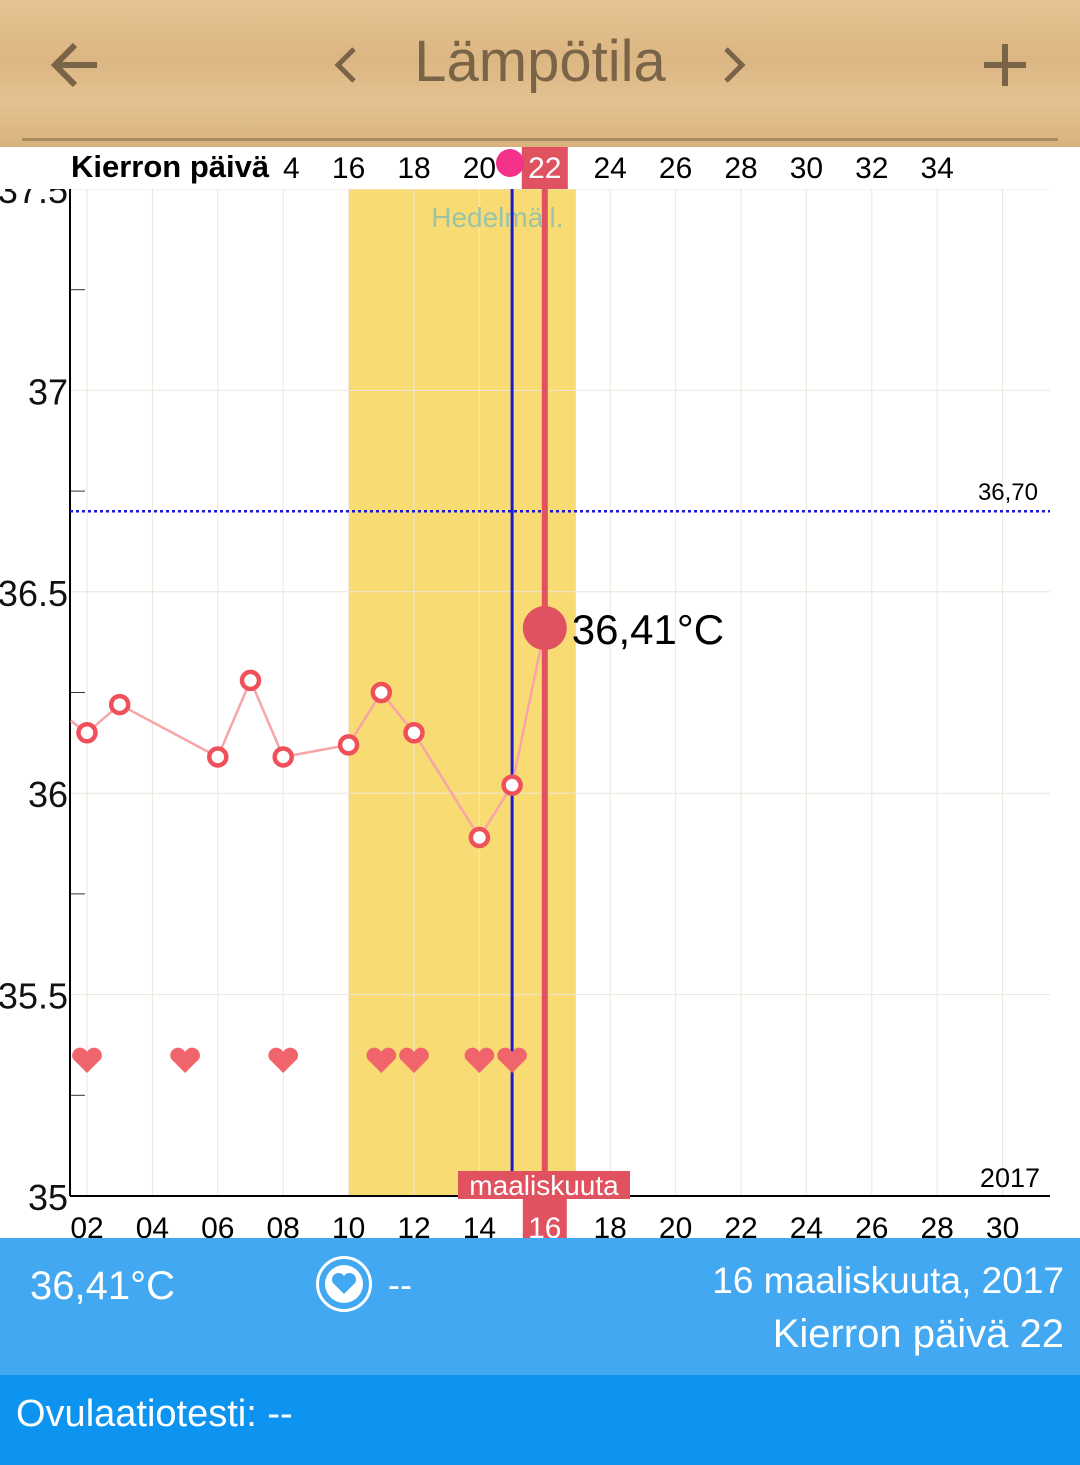  Describe the element at coordinates (154, 1414) in the screenshot. I see `ovulation-test-label: Ovulaatiotesti: --` at that location.